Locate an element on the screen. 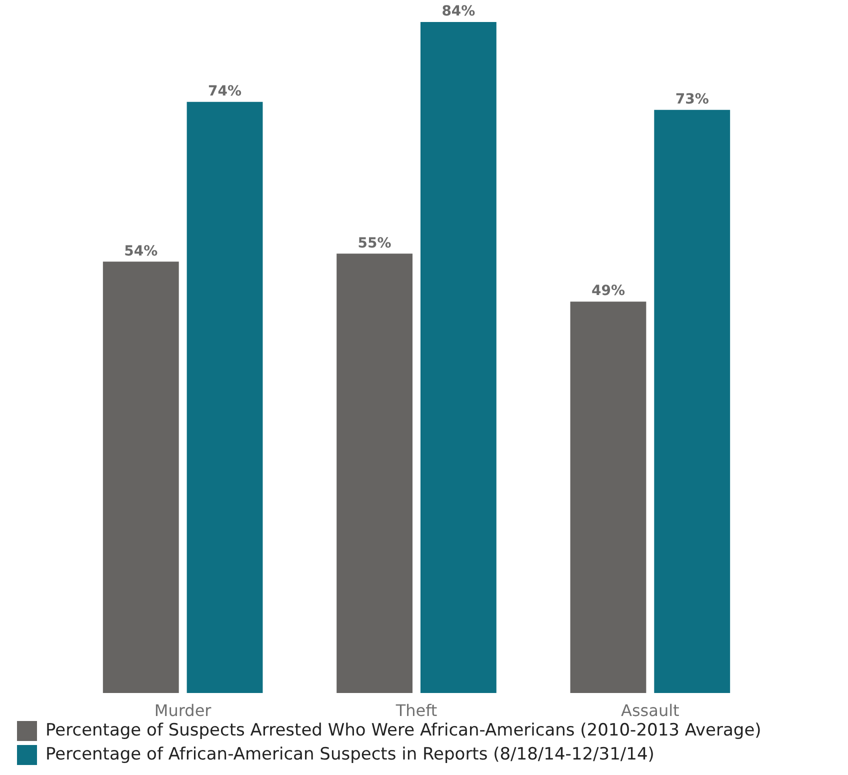  data-label: 84% is located at coordinates (459, 12).